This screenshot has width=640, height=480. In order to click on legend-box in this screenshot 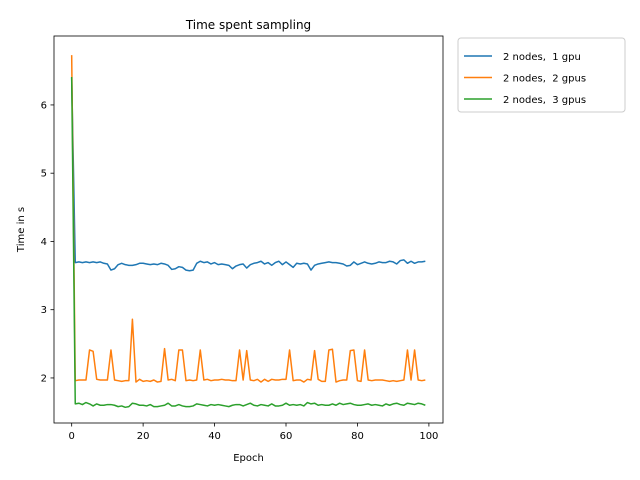, I will do `click(541, 75)`.